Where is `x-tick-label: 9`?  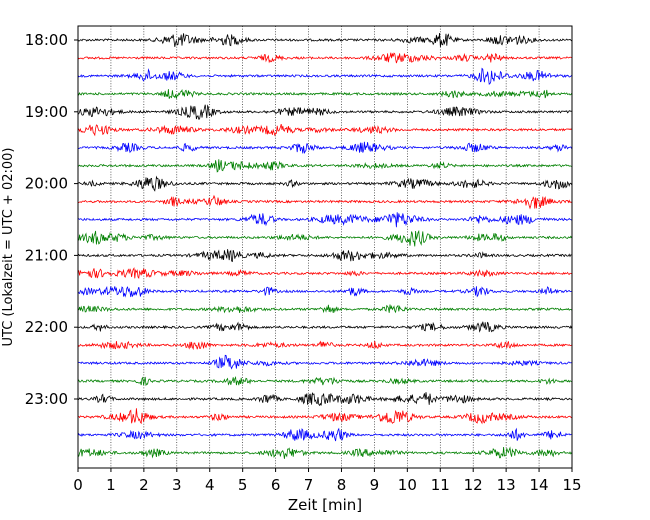
x-tick-label: 9 is located at coordinates (375, 485).